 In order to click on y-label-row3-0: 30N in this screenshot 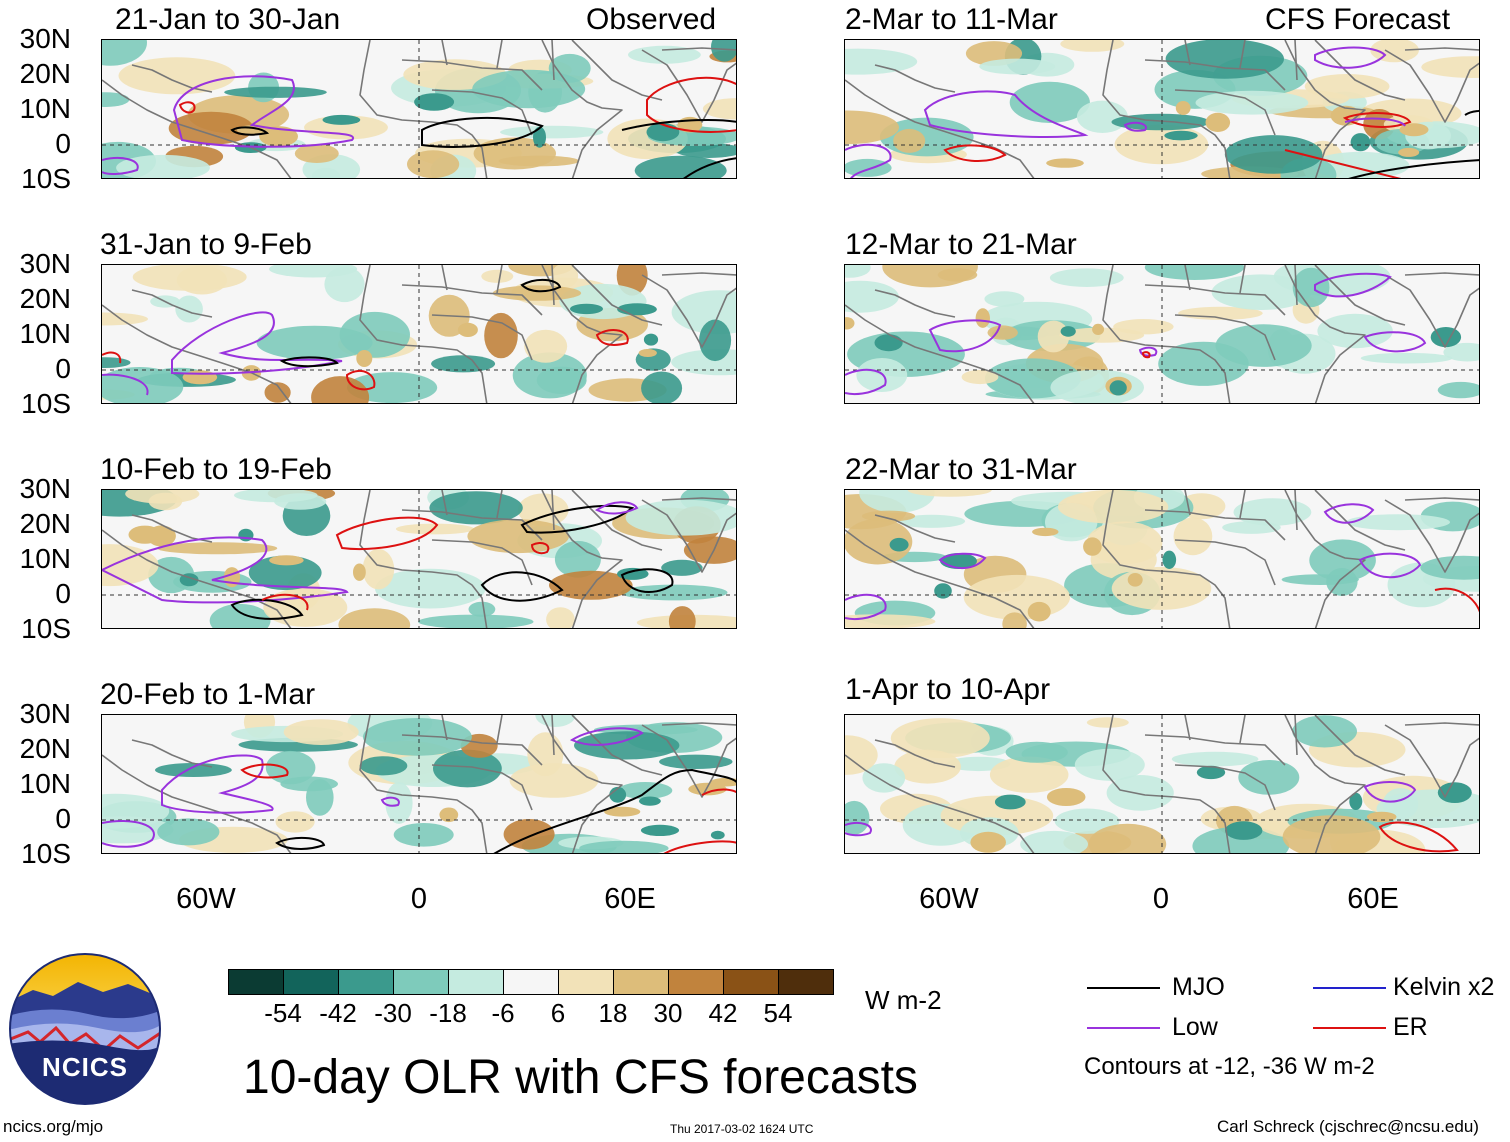, I will do `click(45, 488)`.